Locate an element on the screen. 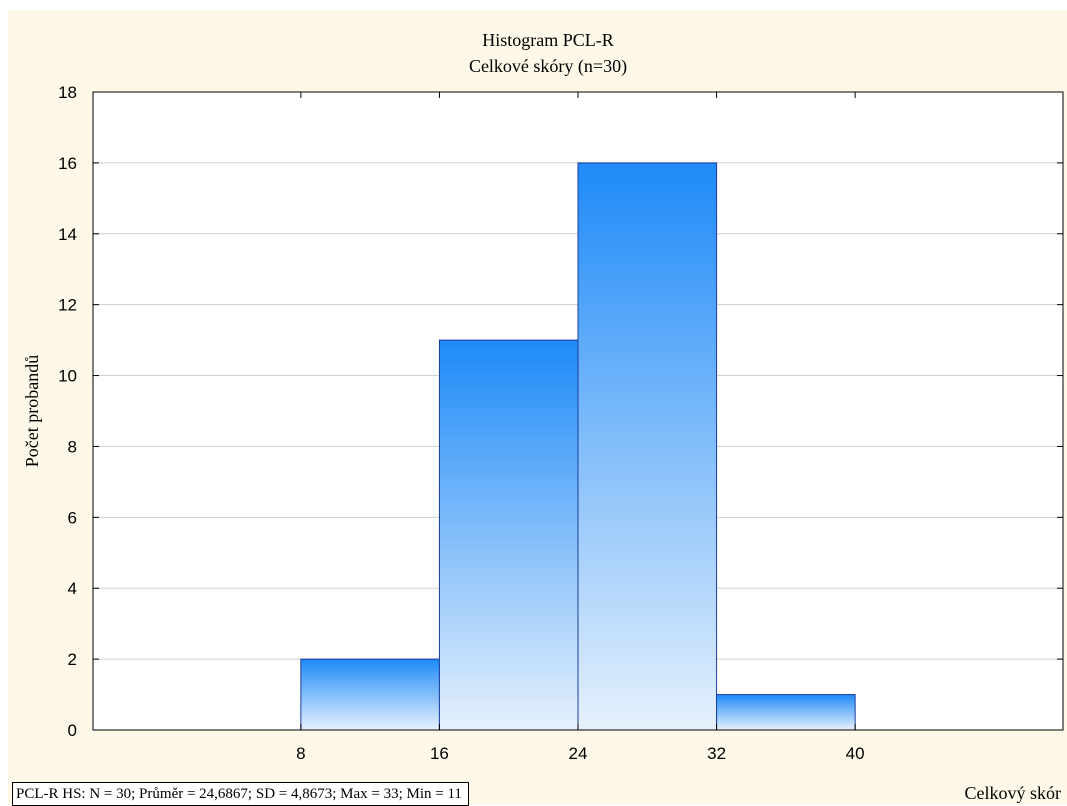 Image resolution: width=1067 pixels, height=806 pixels. x-tick-label: 8 is located at coordinates (300, 753).